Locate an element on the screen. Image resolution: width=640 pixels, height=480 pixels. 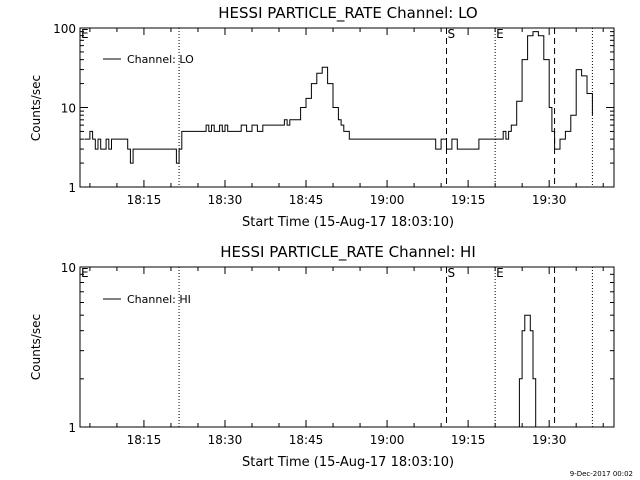
y-axis-label-lo: Counts/sec is located at coordinates (36, 108).